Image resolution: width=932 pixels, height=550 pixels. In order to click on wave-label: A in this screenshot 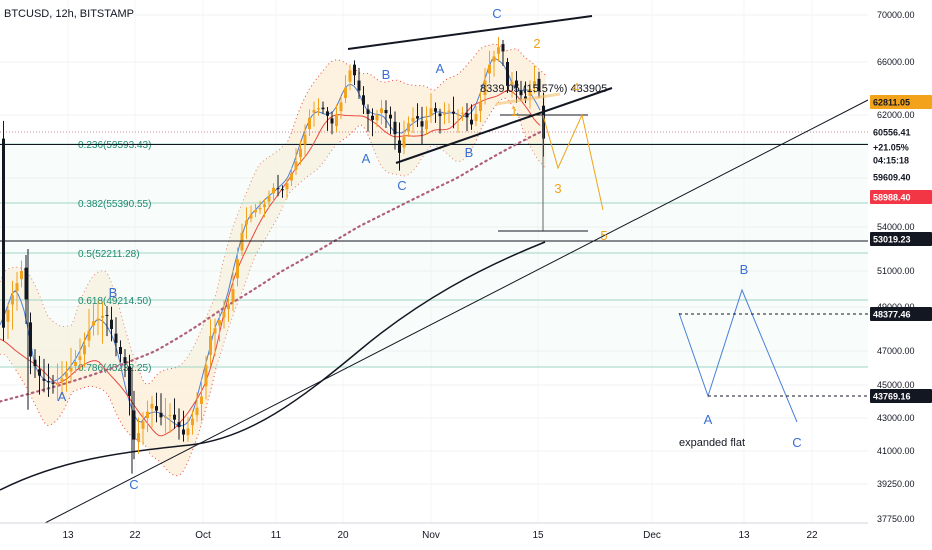, I will do `click(440, 68)`.